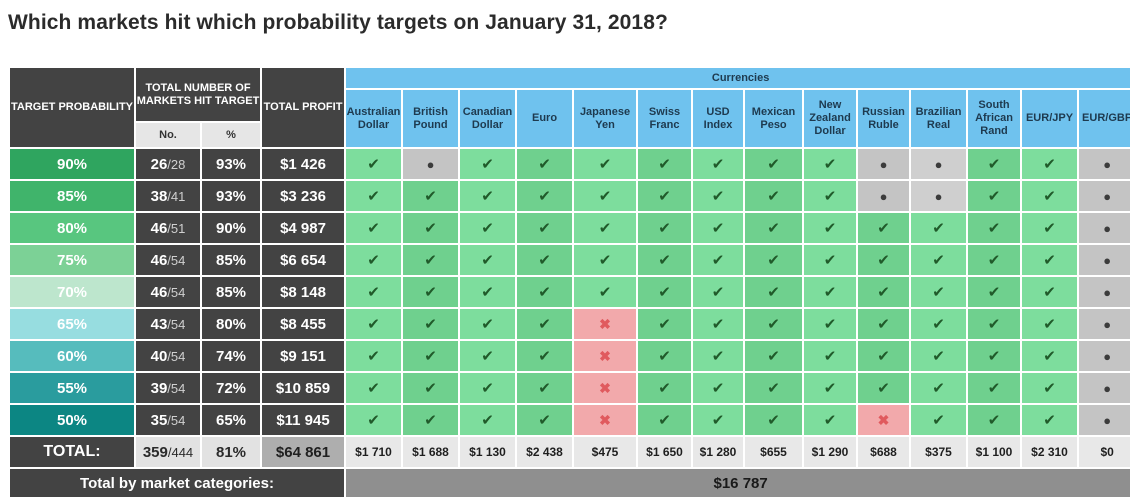  I want to click on total-profit-cell: $6 654, so click(303, 260).